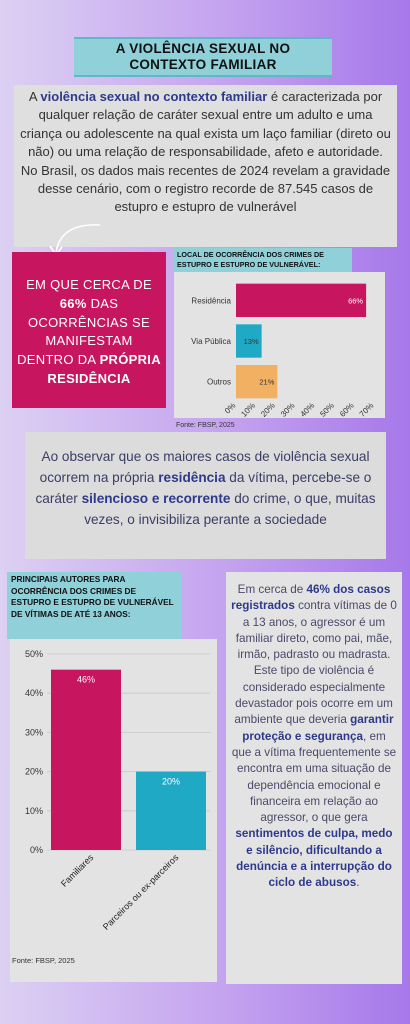 Image resolution: width=410 pixels, height=1024 pixels. I want to click on highlight-bold: PRÓPRIA RESIDÊNCIA, so click(104, 369).